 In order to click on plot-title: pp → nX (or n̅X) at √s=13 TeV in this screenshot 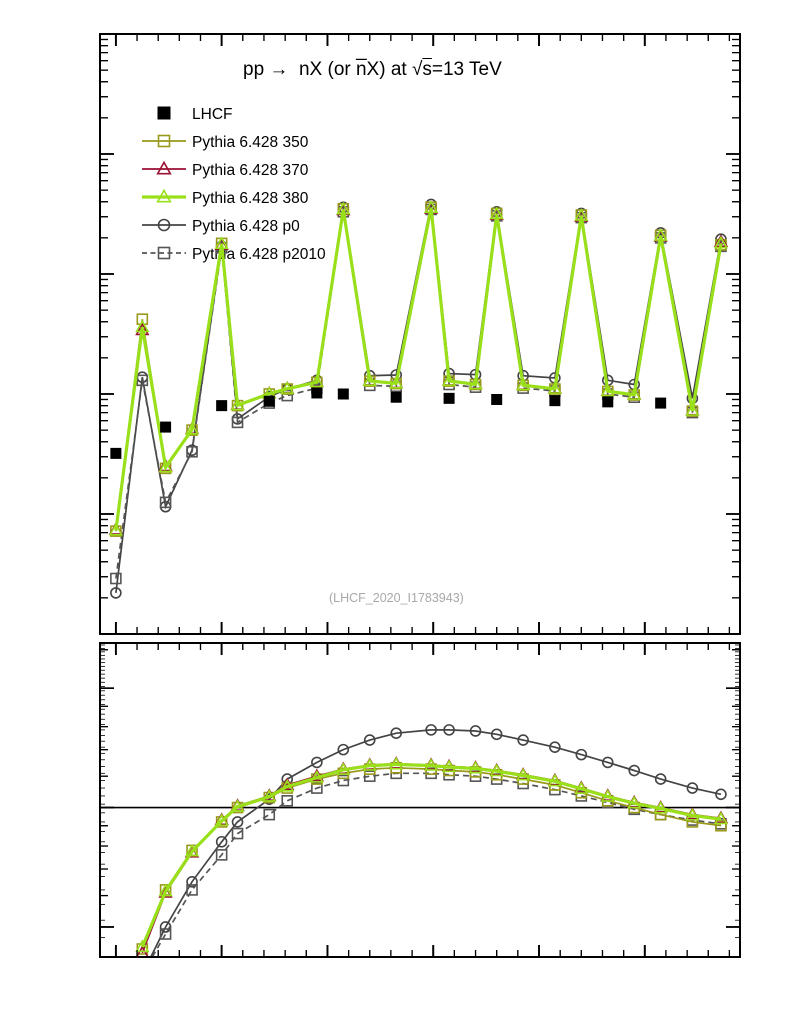, I will do `click(372, 70)`.